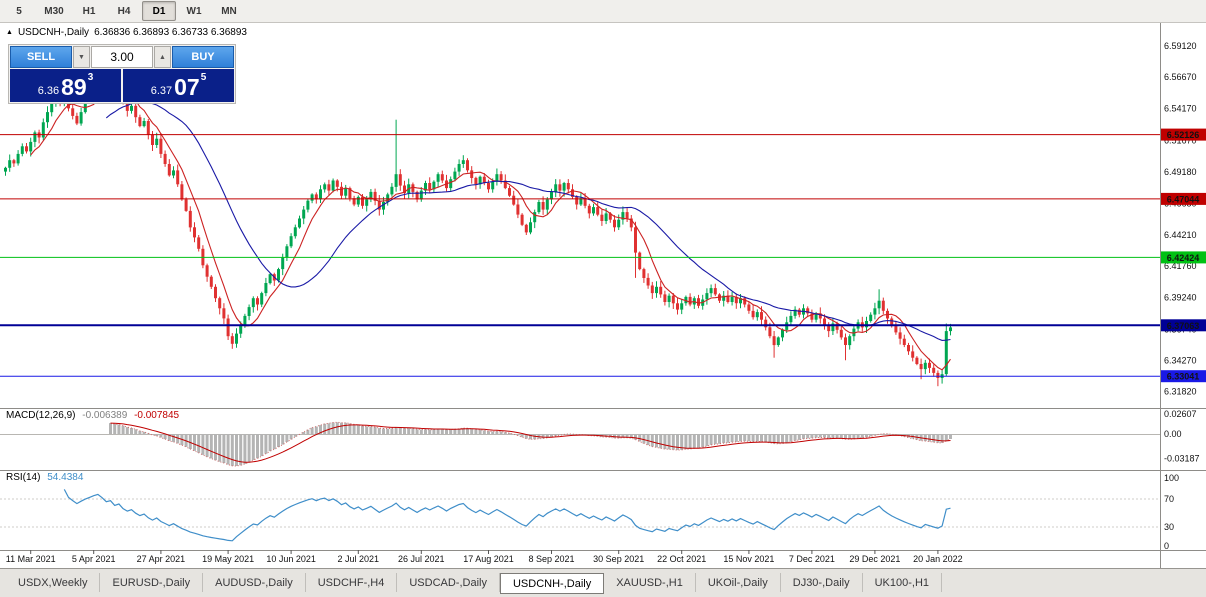  What do you see at coordinates (74, 87) in the screenshot?
I see `bid-price-big-digits: 89` at bounding box center [74, 87].